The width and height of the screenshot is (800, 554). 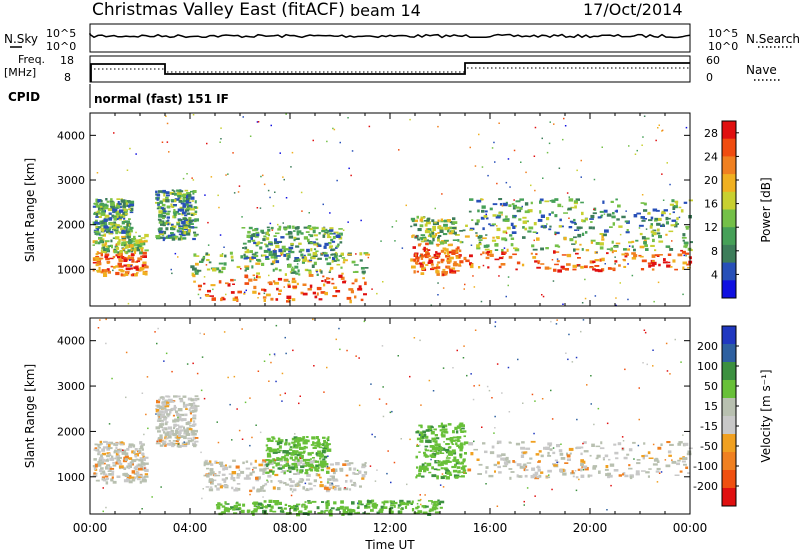 I want to click on colorbar-tick-label: 12, so click(x=711, y=227).